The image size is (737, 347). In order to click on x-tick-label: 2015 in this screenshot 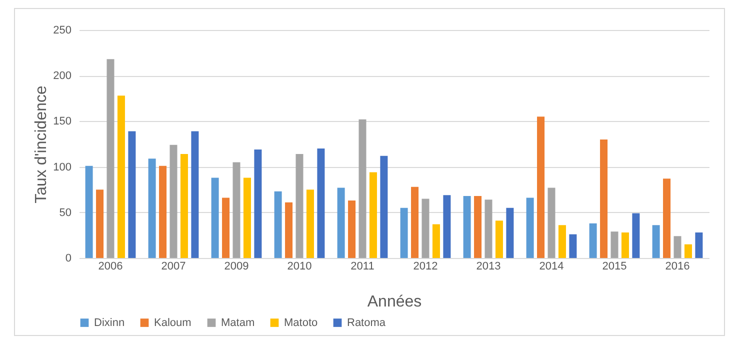, I will do `click(614, 266)`.